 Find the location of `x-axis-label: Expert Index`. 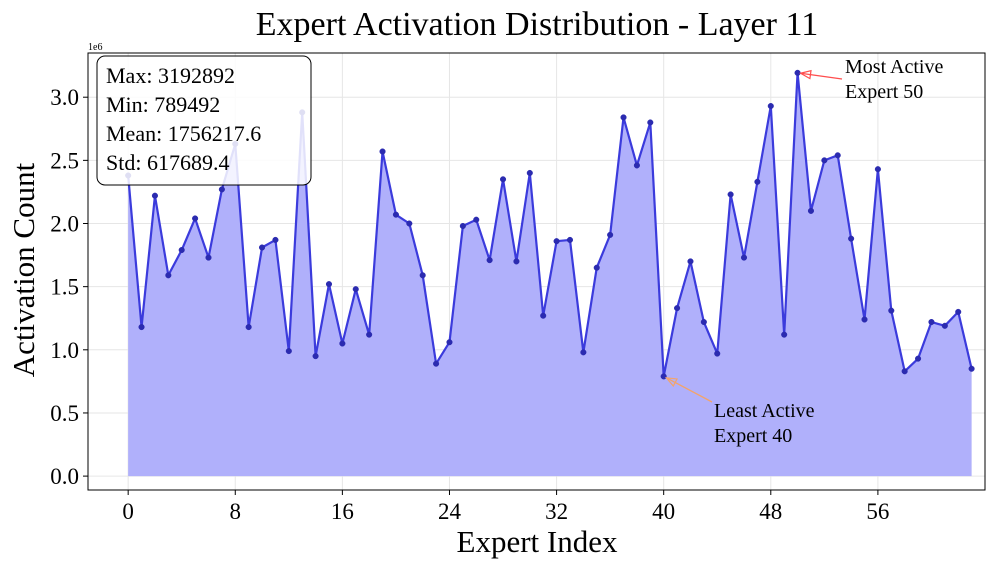

x-axis-label: Expert Index is located at coordinates (537, 541).